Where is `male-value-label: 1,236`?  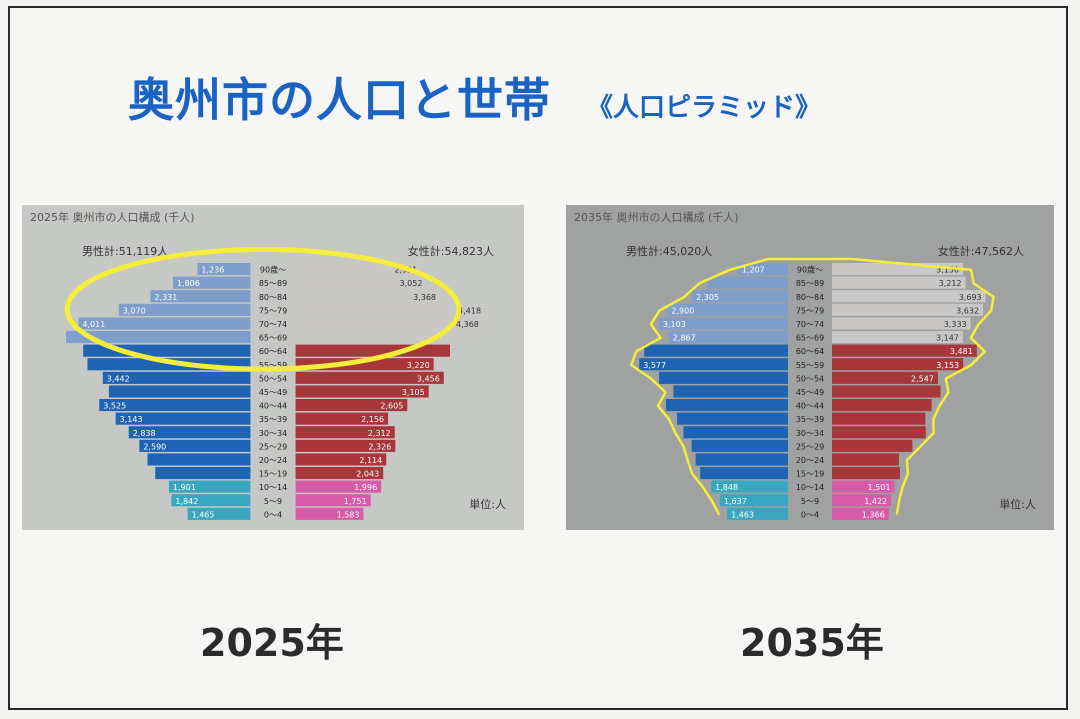
male-value-label: 1,236 is located at coordinates (212, 270).